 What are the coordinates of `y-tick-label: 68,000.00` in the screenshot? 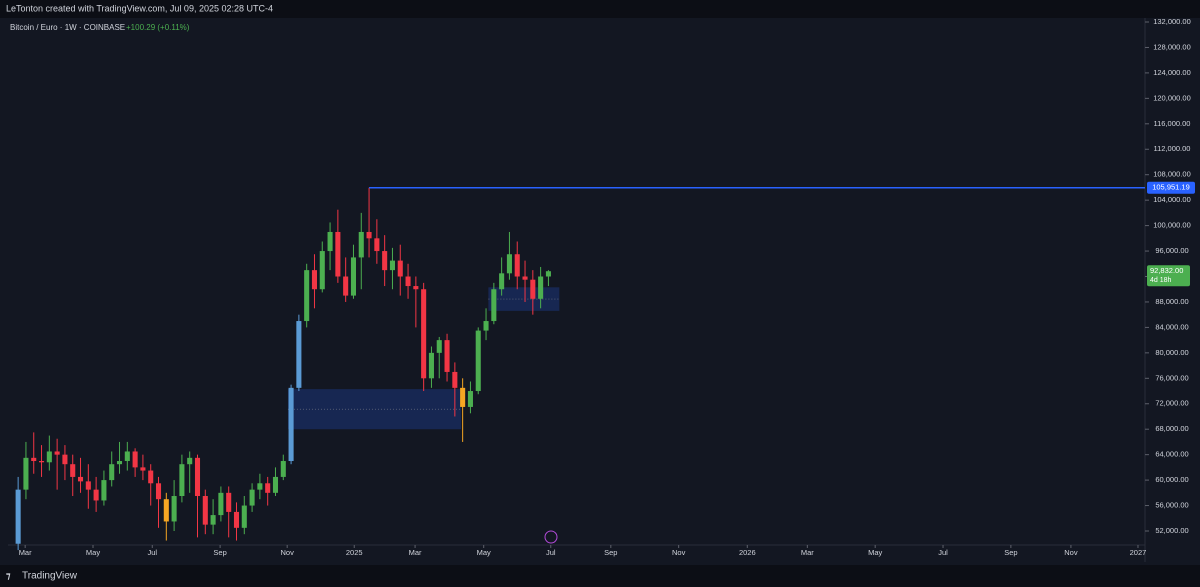 It's located at (1171, 428).